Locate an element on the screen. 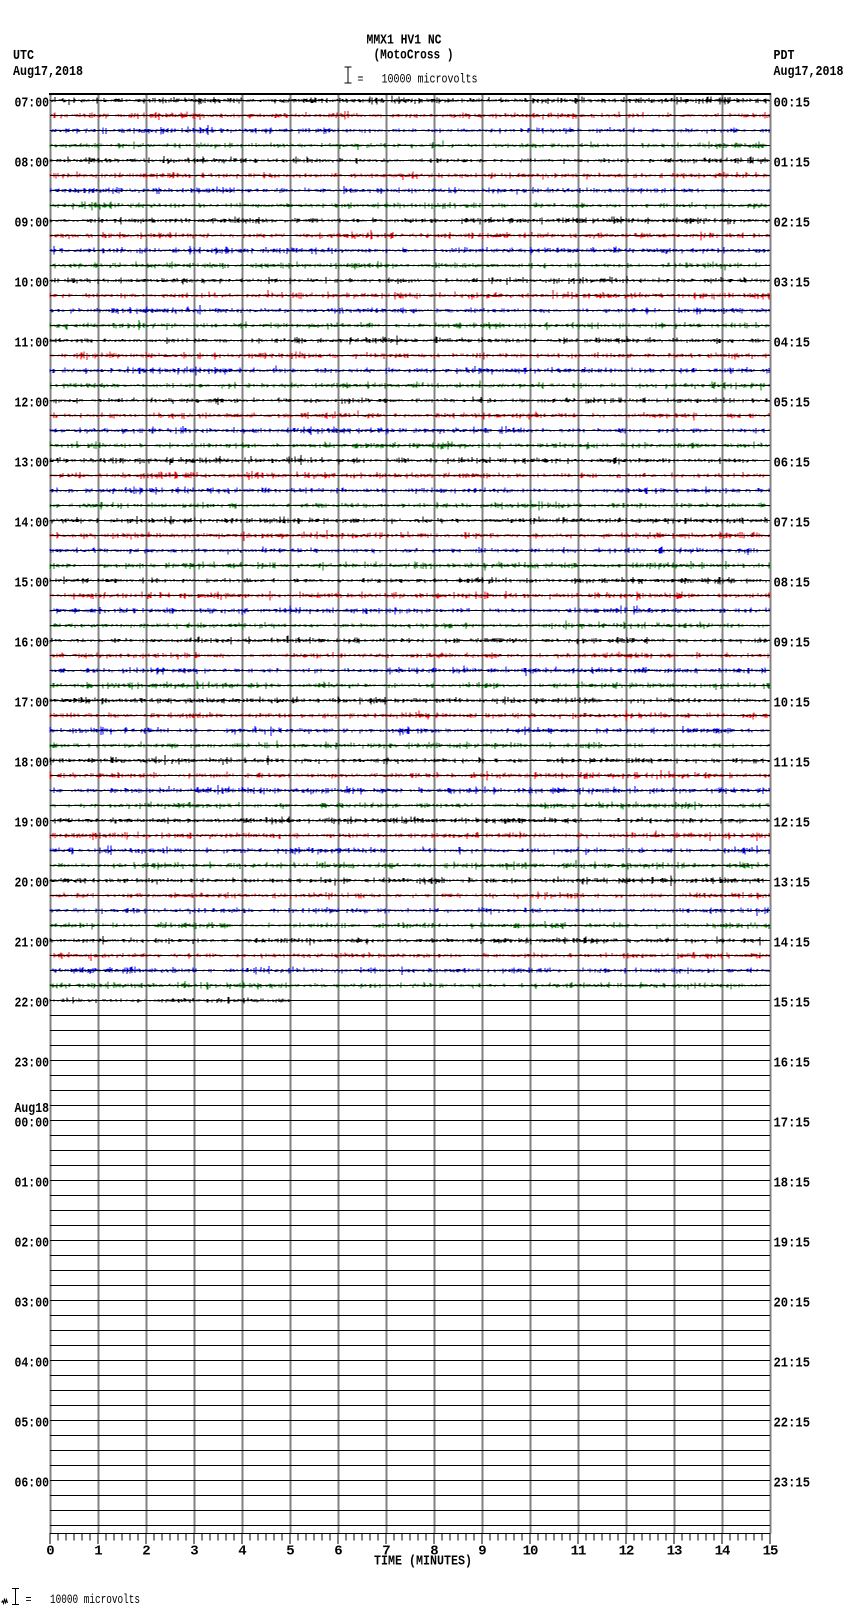 Image resolution: width=850 pixels, height=1613 pixels. svg-text: Aug18 is located at coordinates (32, 1109).